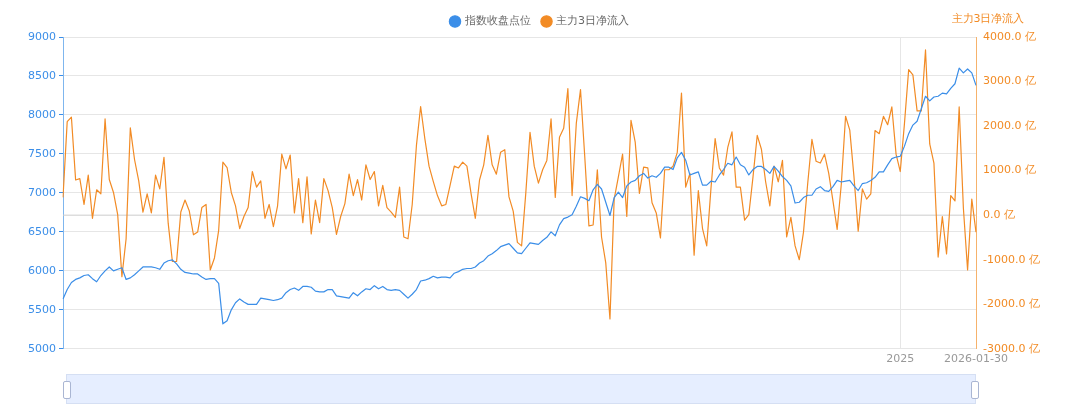 This screenshot has width=1080, height=411. Describe the element at coordinates (1009, 125) in the screenshot. I see `y2-tick-label: 2000.0 亿` at that location.